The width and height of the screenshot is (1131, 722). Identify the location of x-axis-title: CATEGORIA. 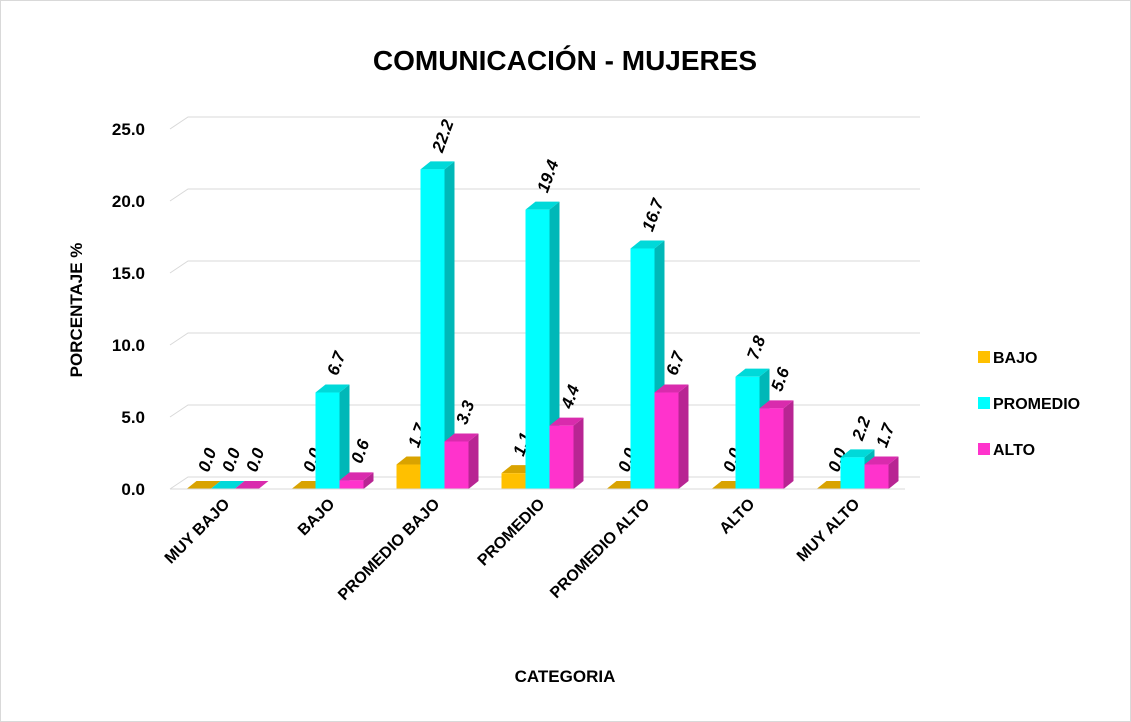
(565, 676).